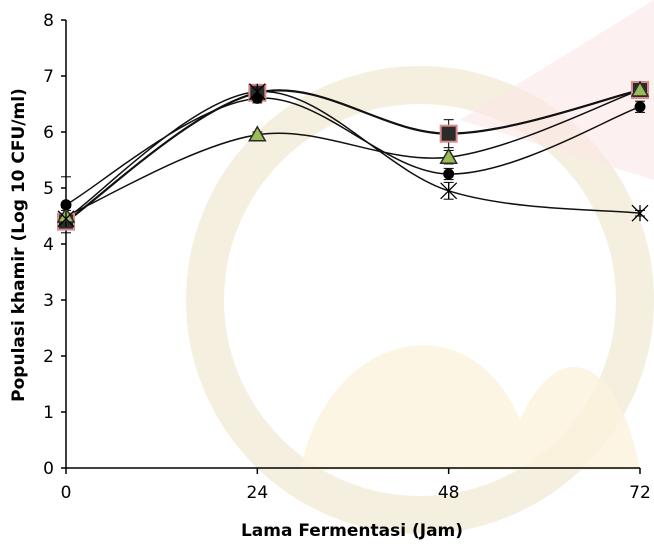  I want to click on y-axis-title: Populasi khamir (Log 10 CFU/ml), so click(19, 245).